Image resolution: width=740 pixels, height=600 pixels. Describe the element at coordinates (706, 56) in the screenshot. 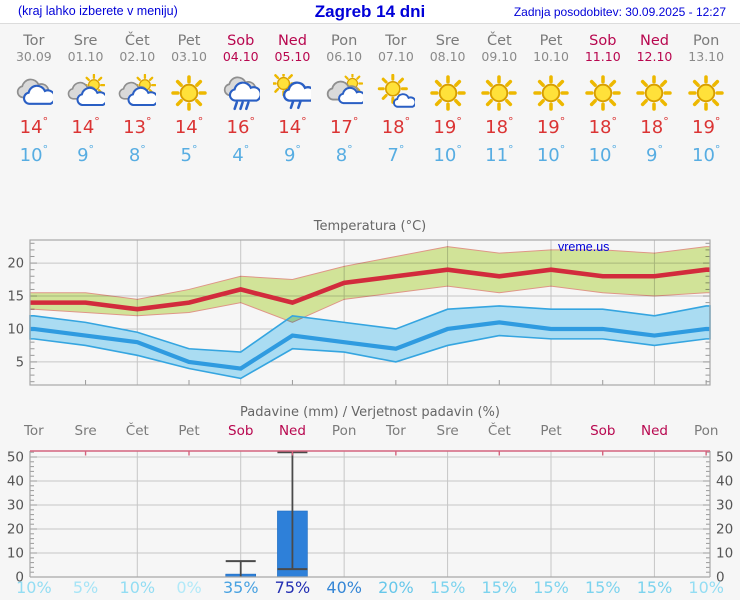

I see `day-date: 13.10` at that location.